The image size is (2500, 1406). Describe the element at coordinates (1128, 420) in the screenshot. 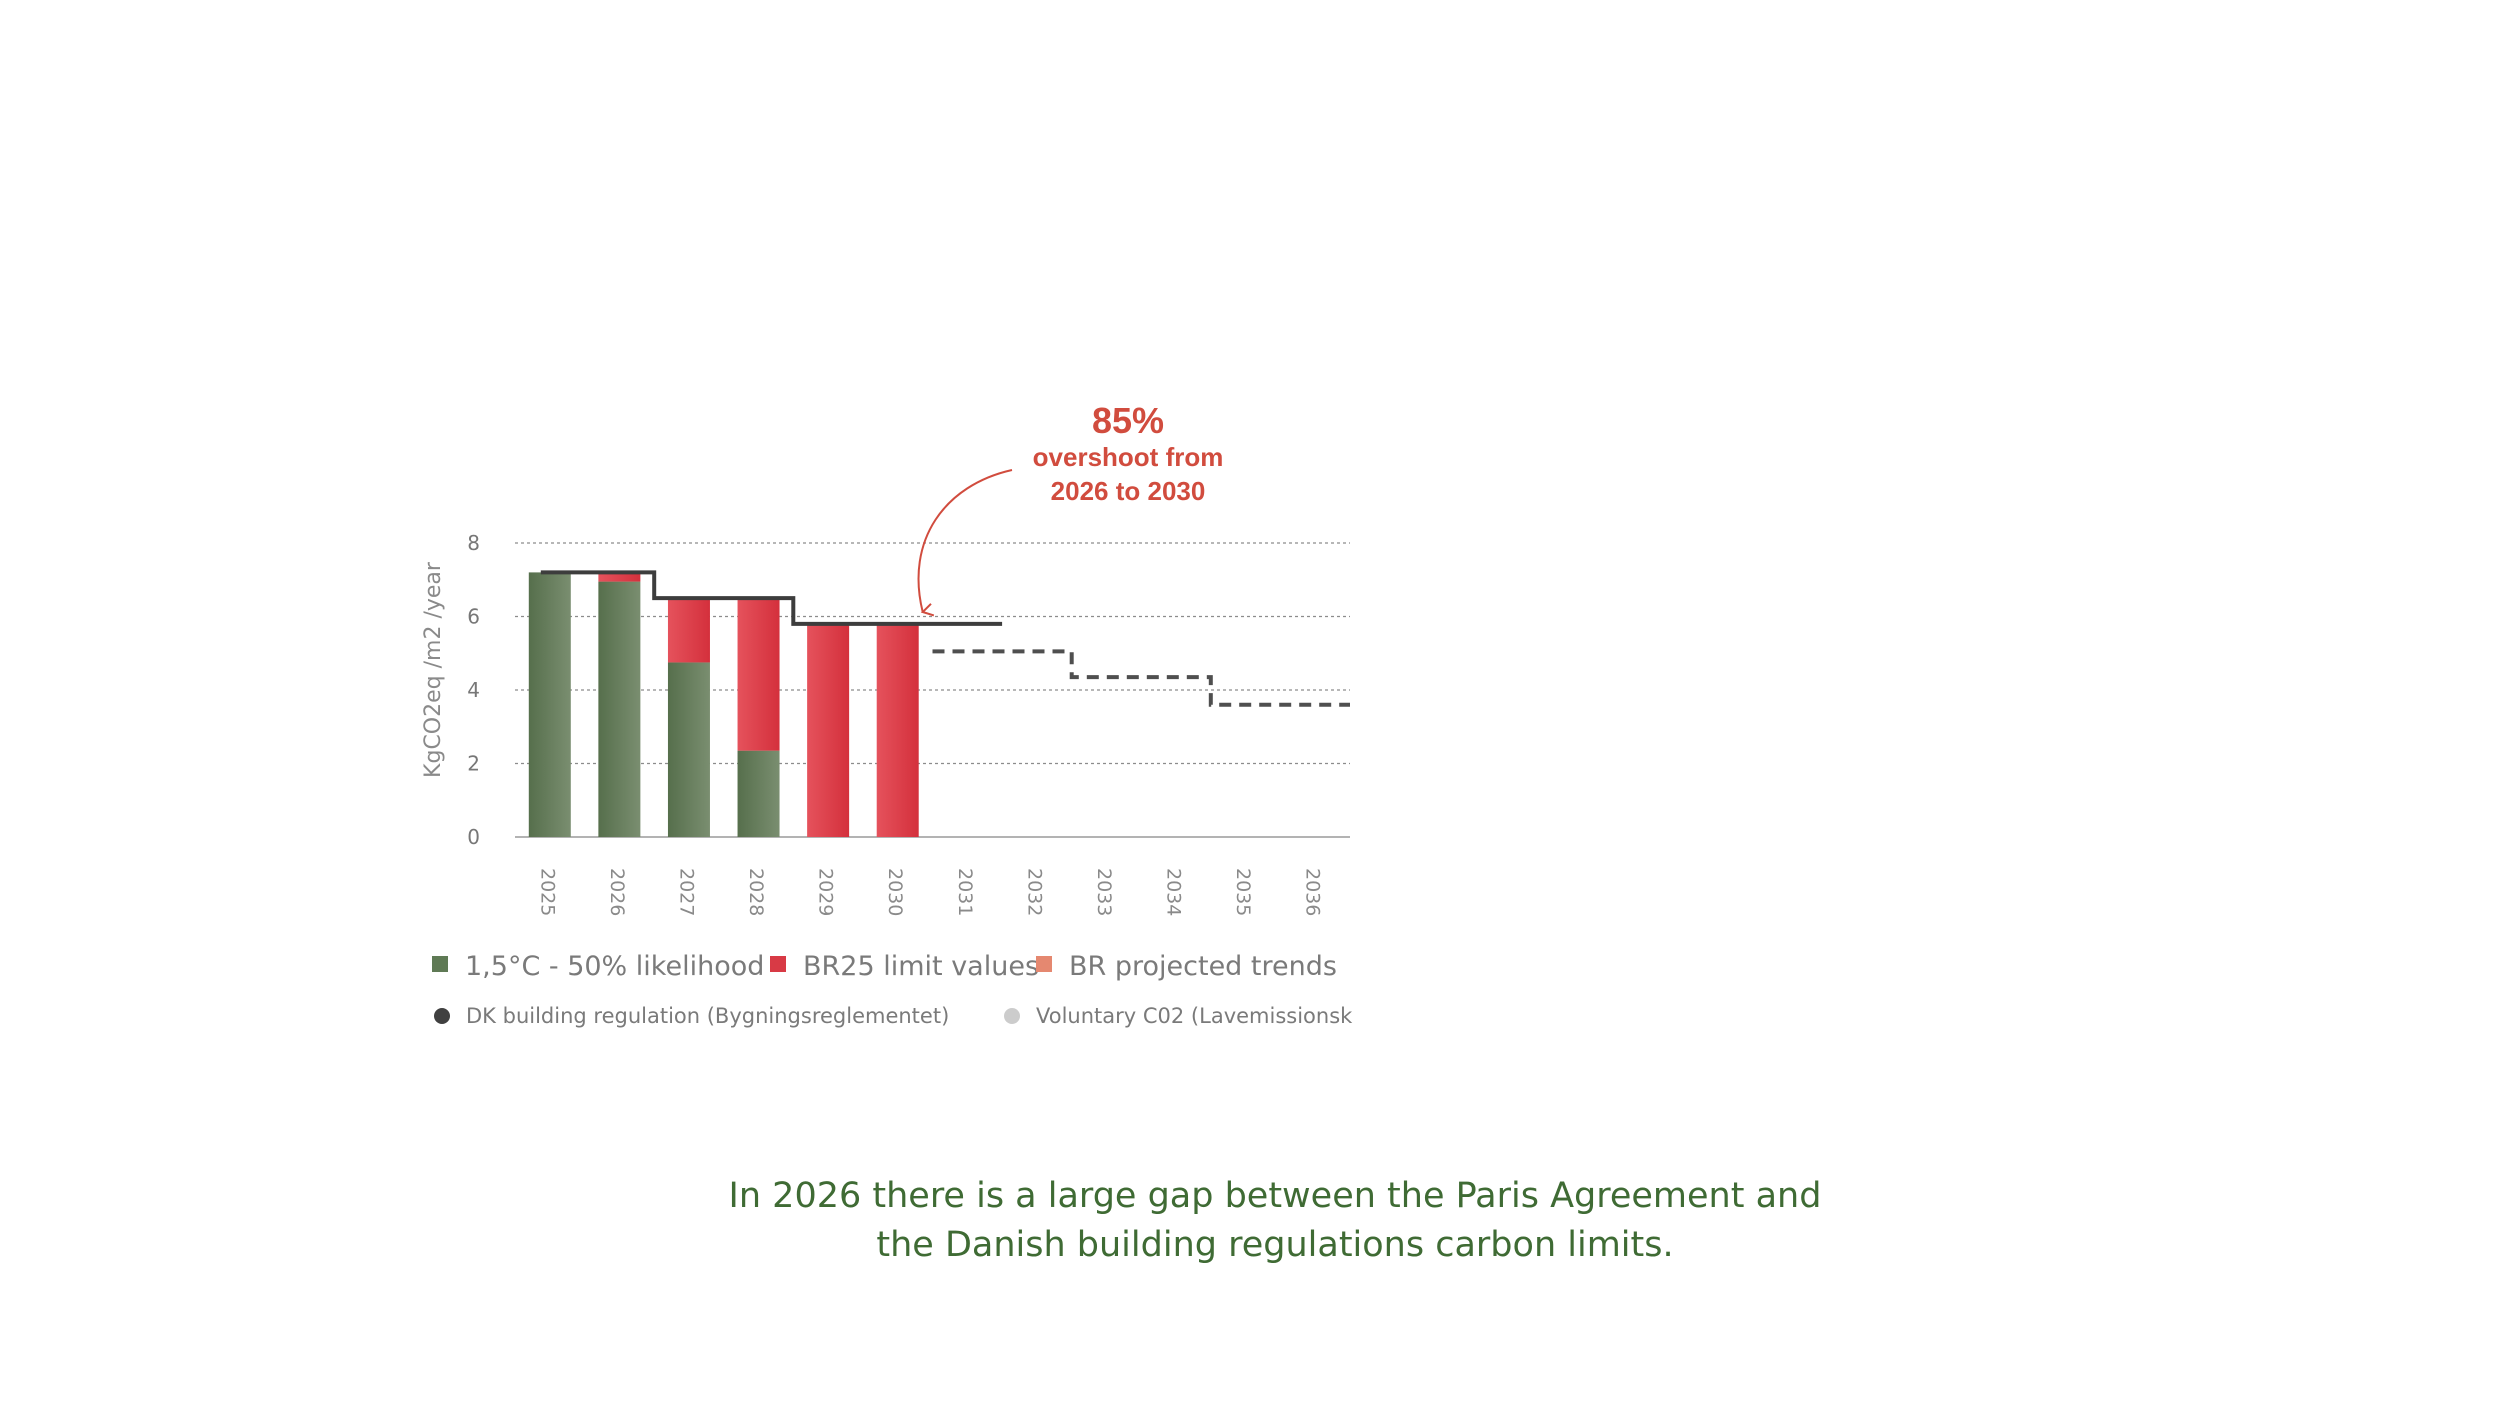

I see `annotation-value: 85%` at that location.